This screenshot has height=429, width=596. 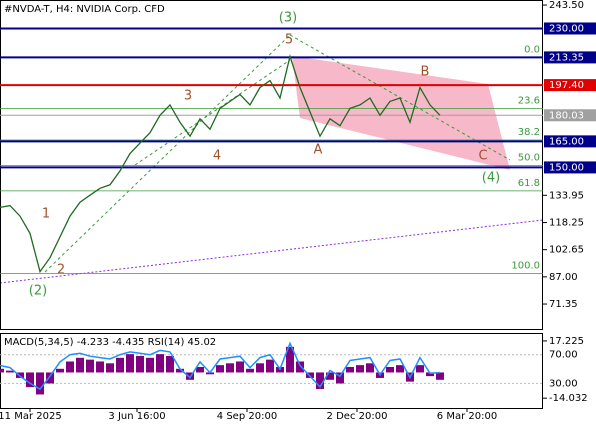 What do you see at coordinates (566, 341) in the screenshot?
I see `y-tick-label: 17.225` at bounding box center [566, 341].